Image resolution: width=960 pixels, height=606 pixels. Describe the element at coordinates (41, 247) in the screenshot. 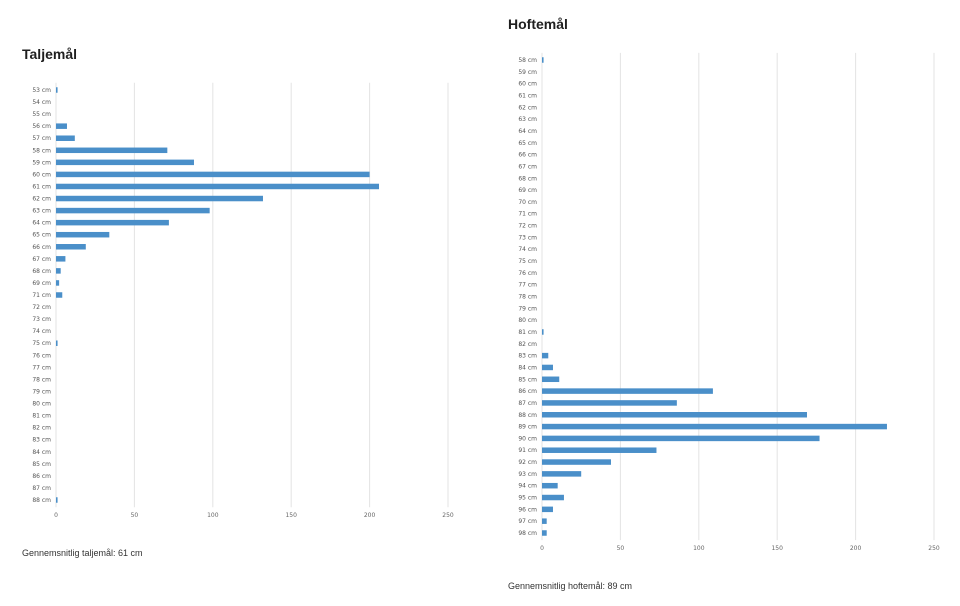

I see `waist-category-label: 66 cm` at that location.